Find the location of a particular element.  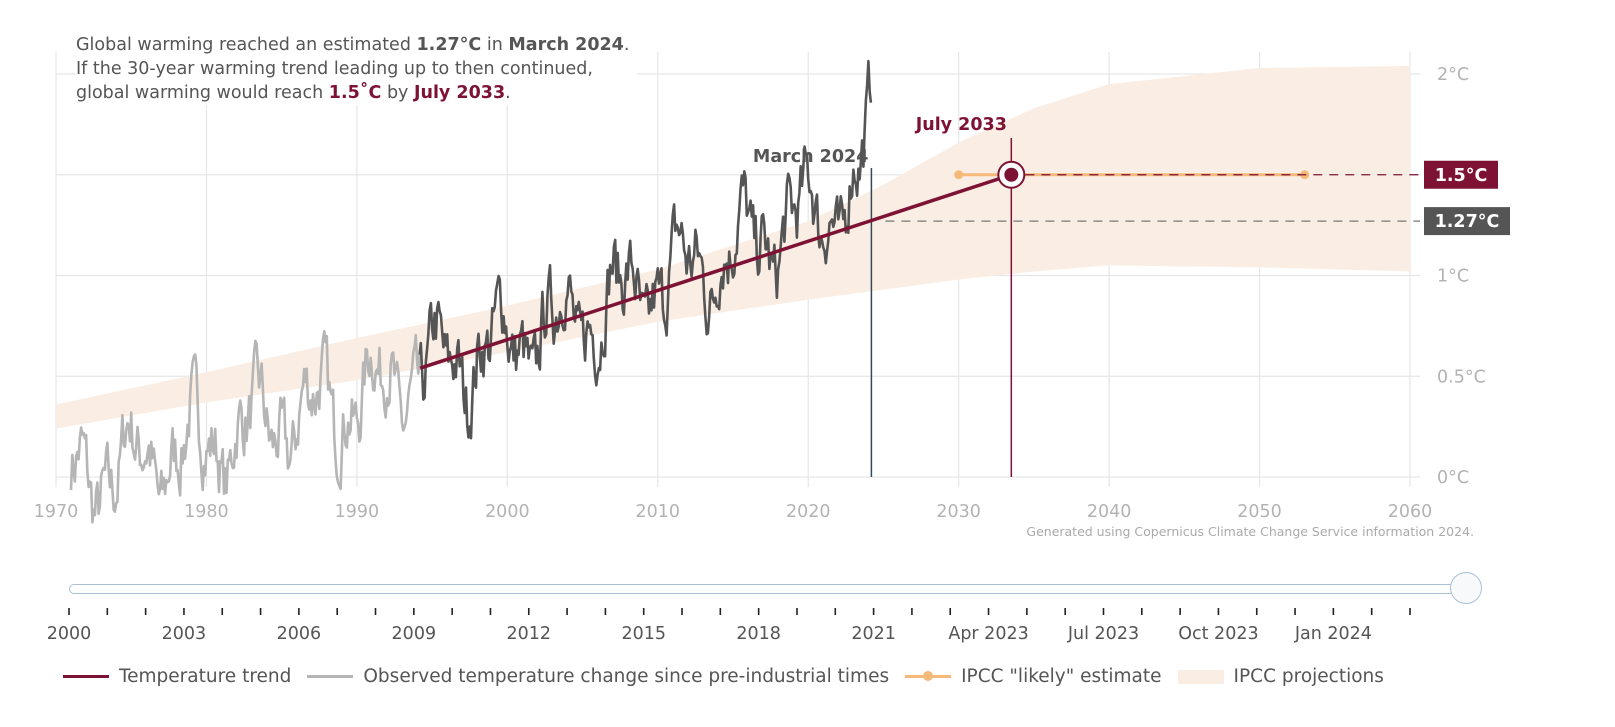

timeline-tick-label: 2018 is located at coordinates (758, 634).